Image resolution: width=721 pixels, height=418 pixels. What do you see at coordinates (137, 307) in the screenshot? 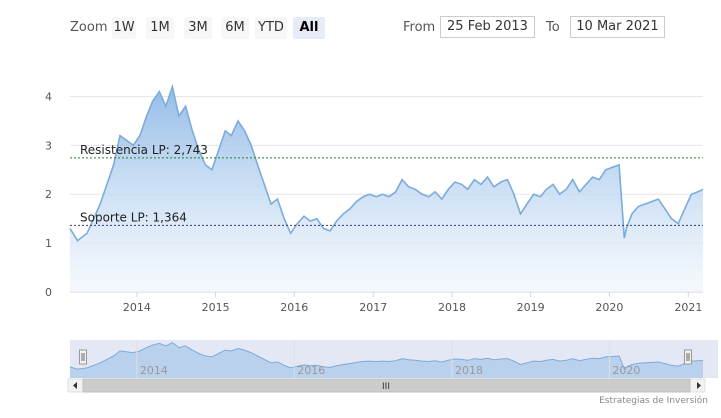
I see `x-tick-label: 2014` at bounding box center [137, 307].